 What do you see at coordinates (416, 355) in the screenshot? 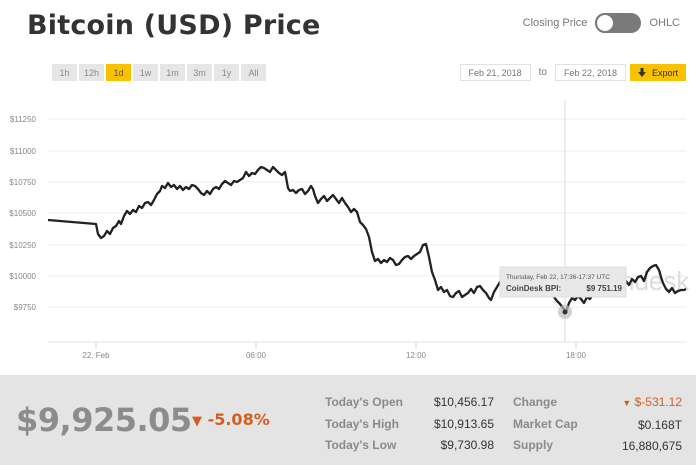
I see `svg-text: 12:00` at bounding box center [416, 355].